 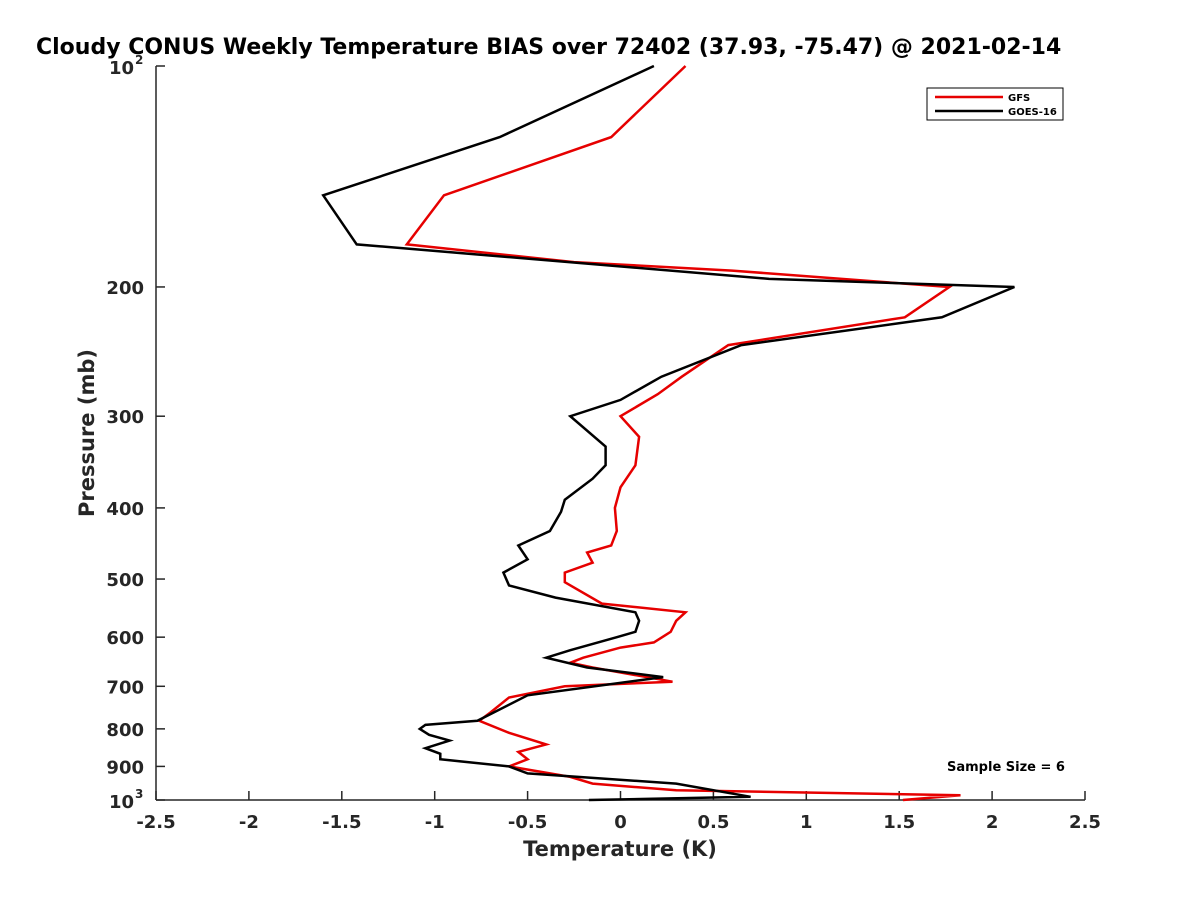 I want to click on x-tick-label: 2.5, so click(x=1085, y=822).